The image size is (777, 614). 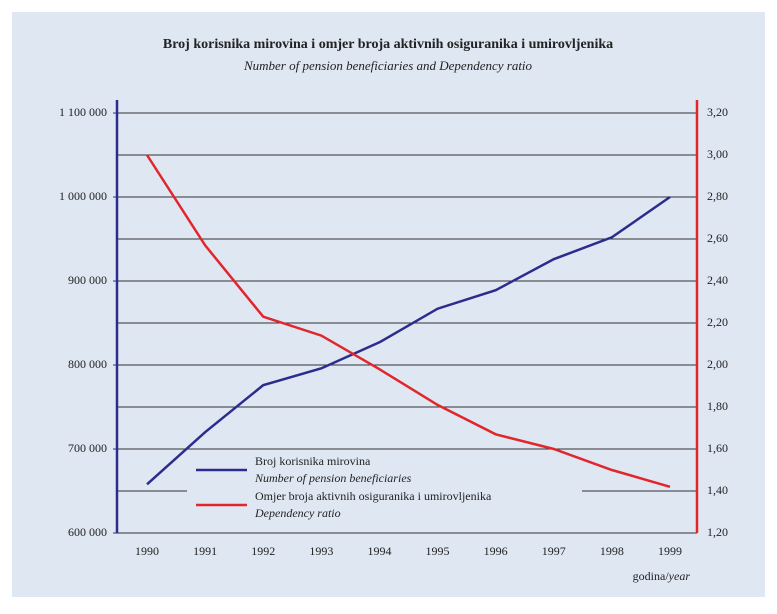 I want to click on y2-tick-label: 2,80, so click(x=717, y=196).